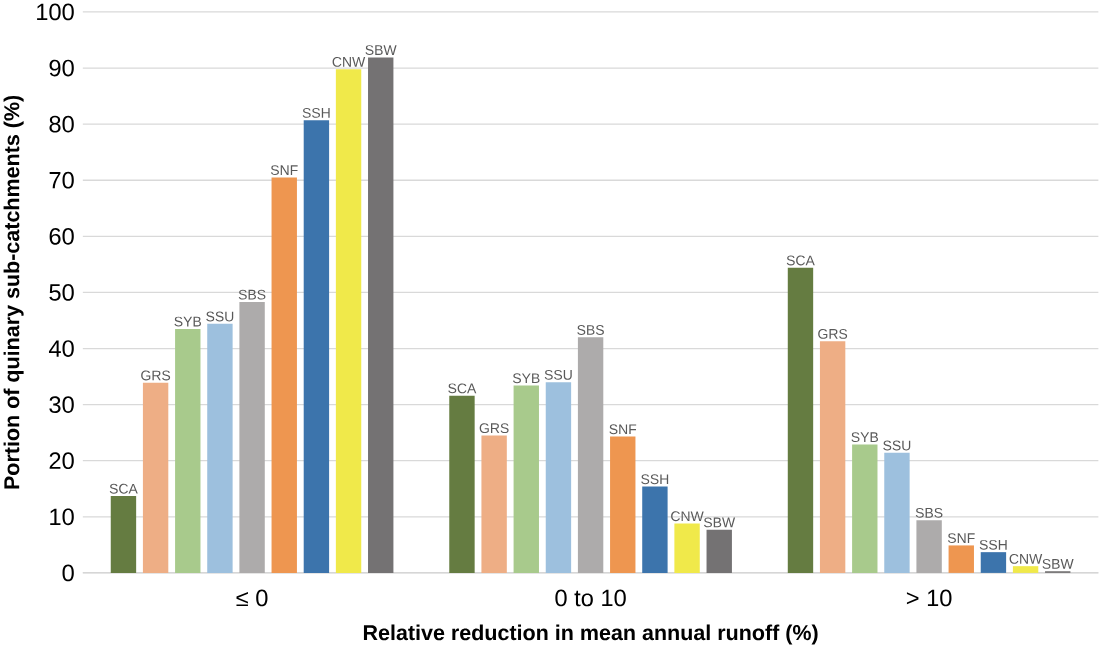  What do you see at coordinates (156, 375) in the screenshot?
I see `series-label: GRS` at bounding box center [156, 375].